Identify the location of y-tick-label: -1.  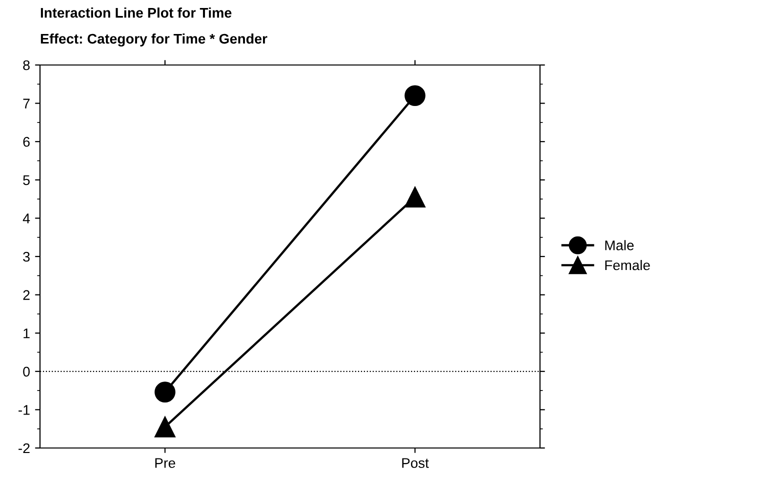
(24, 410).